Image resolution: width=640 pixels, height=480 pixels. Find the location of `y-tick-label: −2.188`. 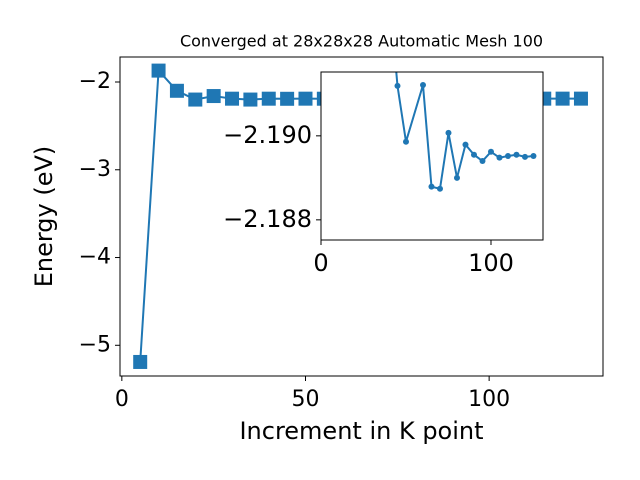

y-tick-label: −2.188 is located at coordinates (267, 219).